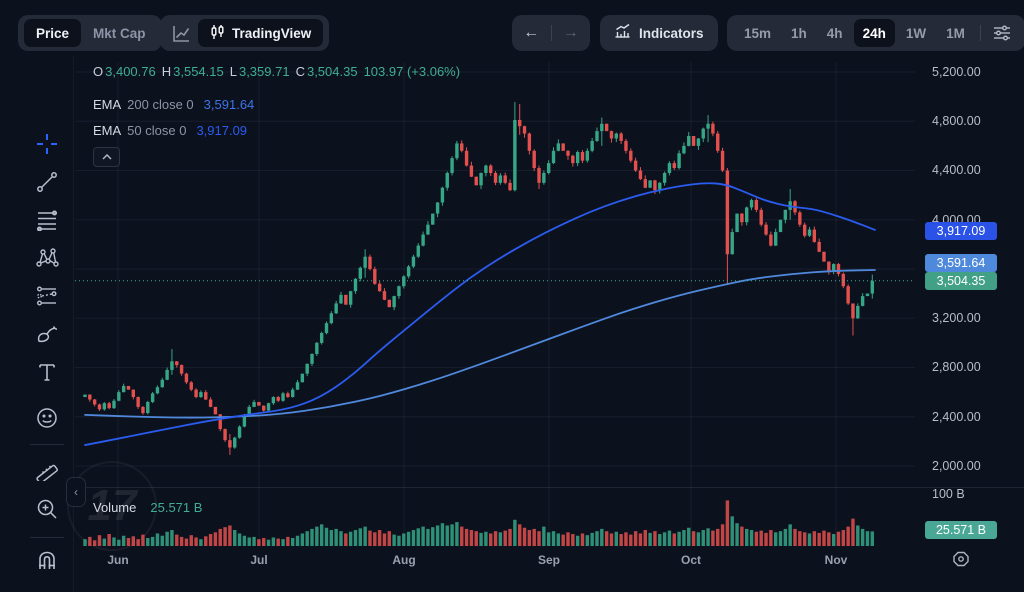 Image resolution: width=1024 pixels, height=592 pixels. Describe the element at coordinates (531, 33) in the screenshot. I see `back-arrow-button: ←` at that location.